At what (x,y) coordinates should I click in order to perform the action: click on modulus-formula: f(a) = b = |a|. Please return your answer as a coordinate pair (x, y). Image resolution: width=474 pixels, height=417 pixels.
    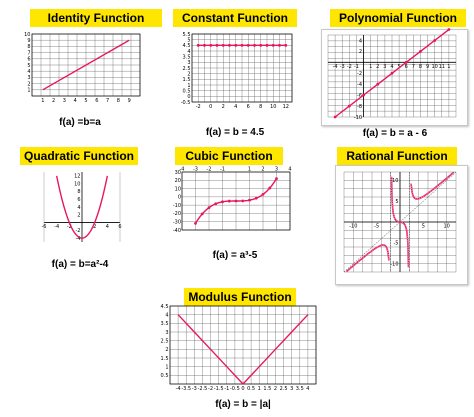
    Looking at the image, I should click on (243, 404).